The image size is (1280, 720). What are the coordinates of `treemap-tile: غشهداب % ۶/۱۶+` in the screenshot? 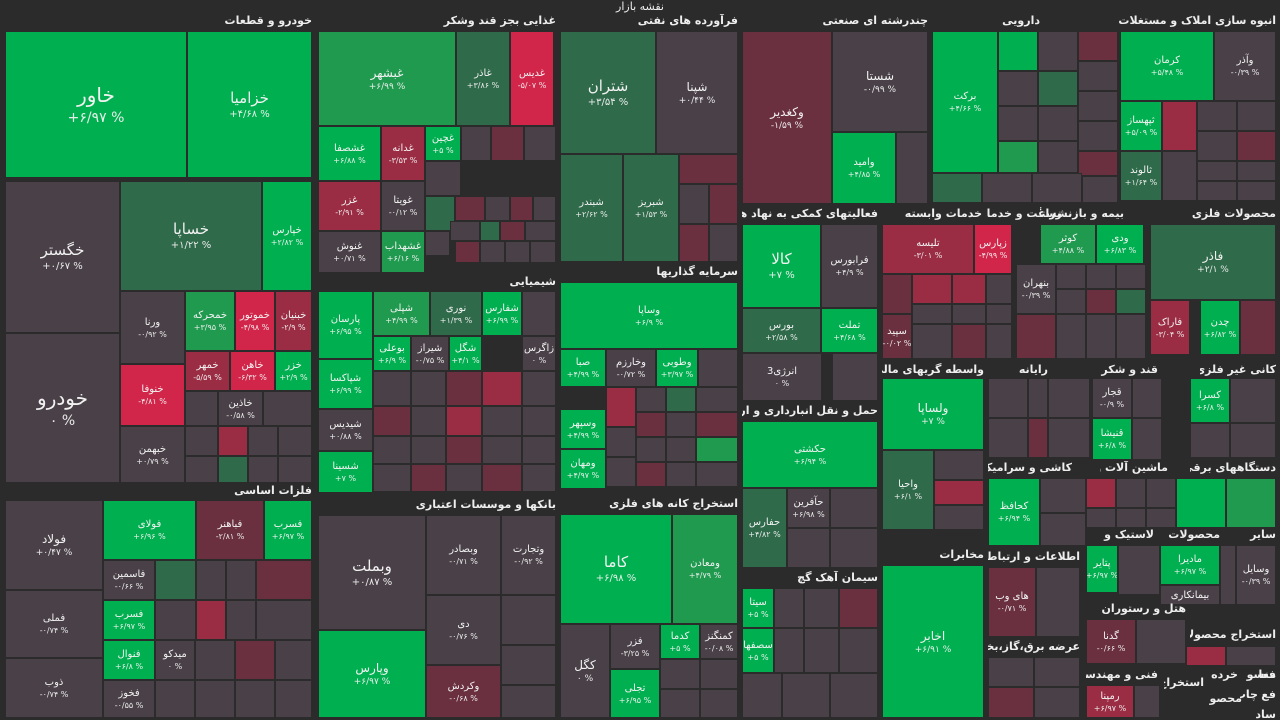 It's located at (403, 252).